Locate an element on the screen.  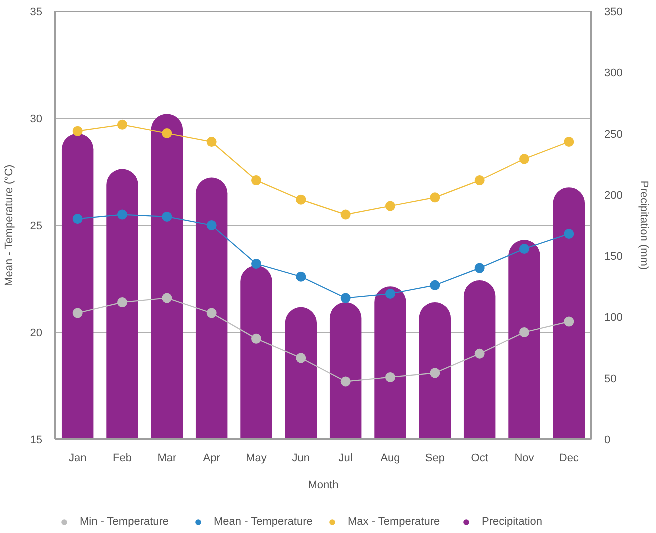
x-tick-label: May is located at coordinates (257, 458).